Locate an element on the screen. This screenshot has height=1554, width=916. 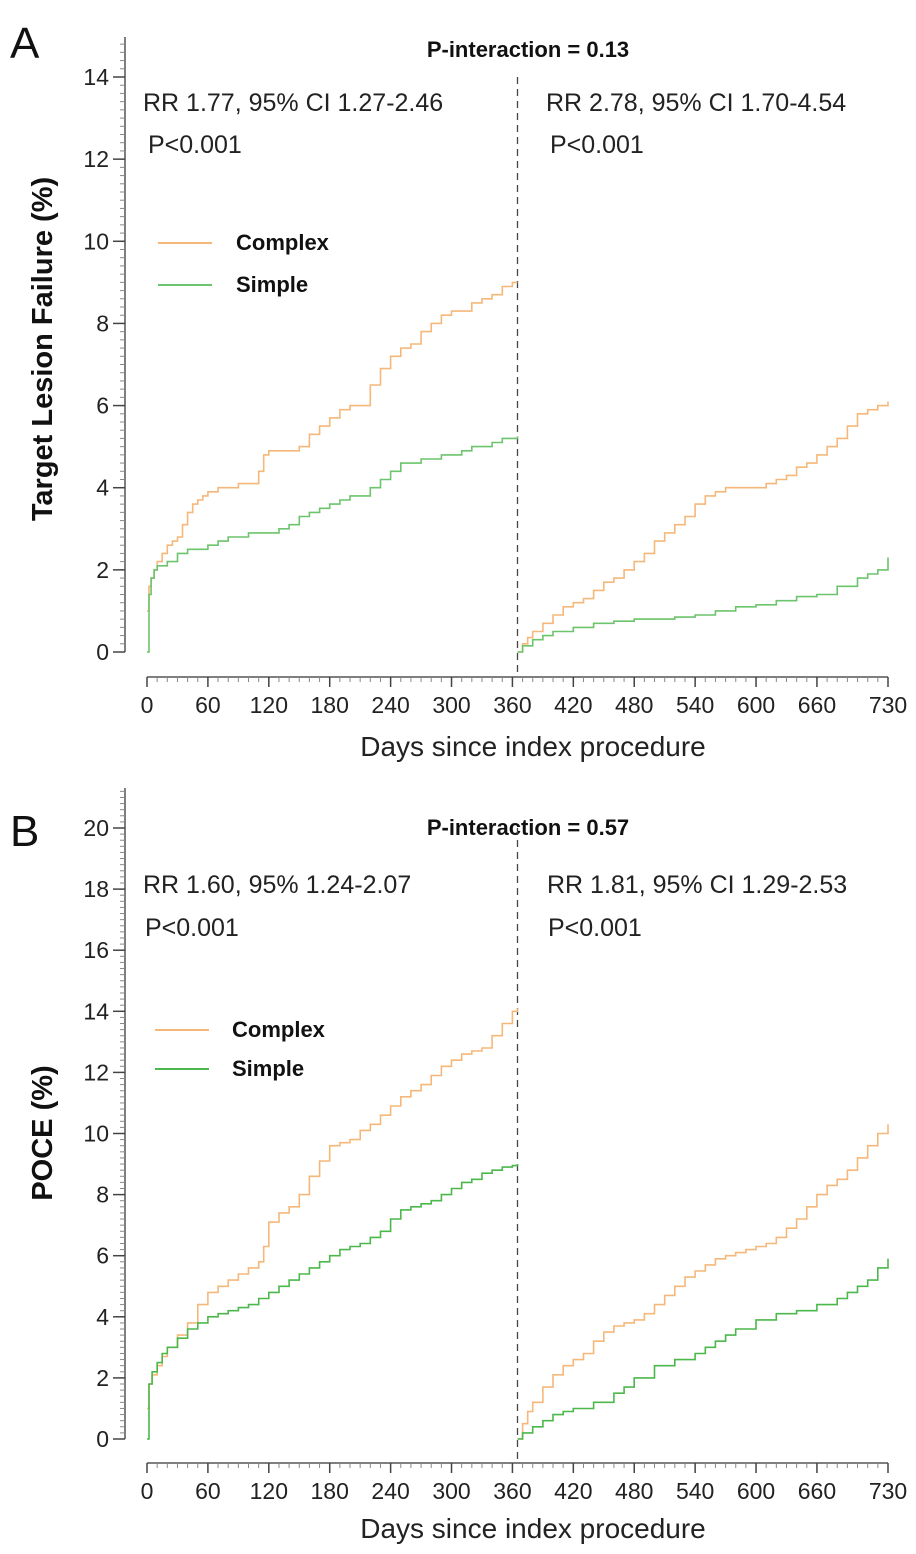
panel-b-y-tick-label: 6 is located at coordinates (102, 1256).